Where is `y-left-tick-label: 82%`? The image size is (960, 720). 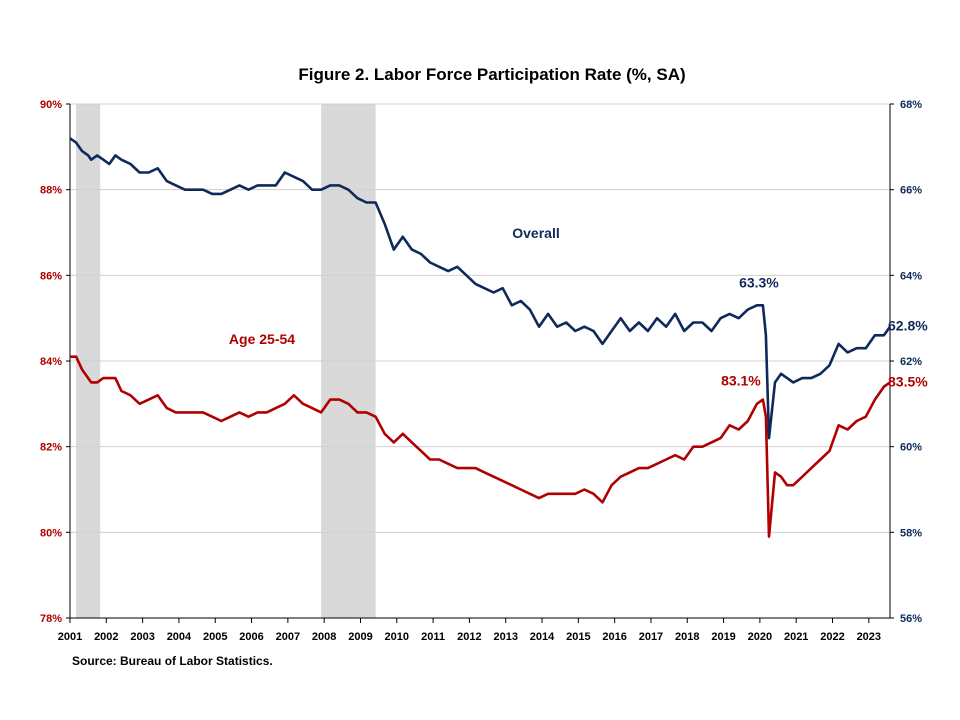 y-left-tick-label: 82% is located at coordinates (51, 448).